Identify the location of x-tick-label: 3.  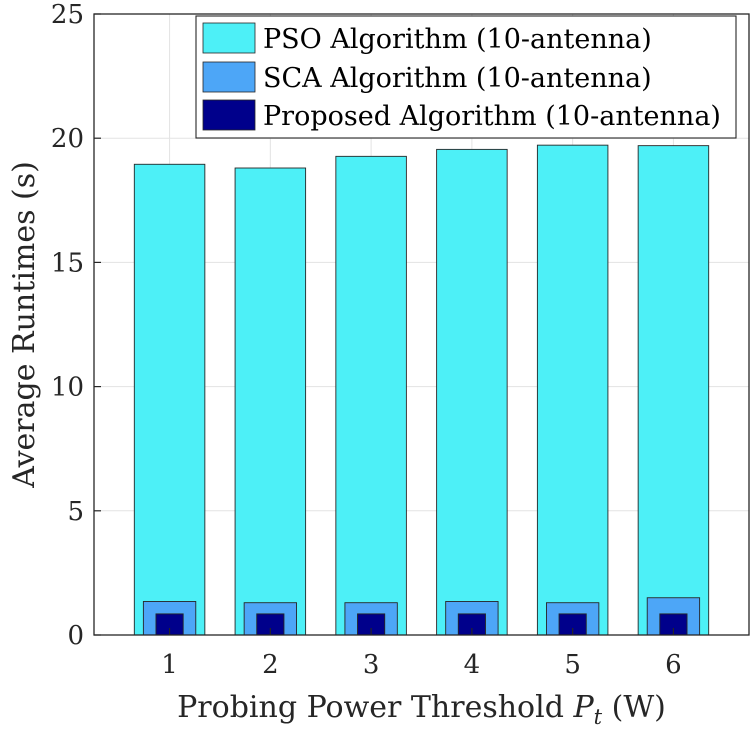
(371, 665).